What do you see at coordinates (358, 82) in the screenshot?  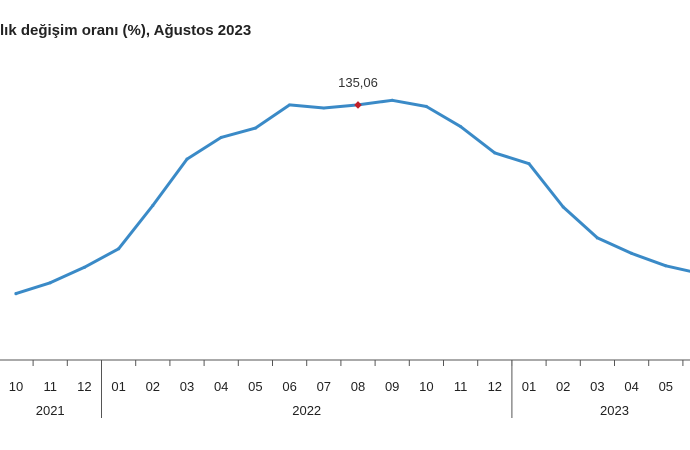 I see `data-label: 135,06` at bounding box center [358, 82].